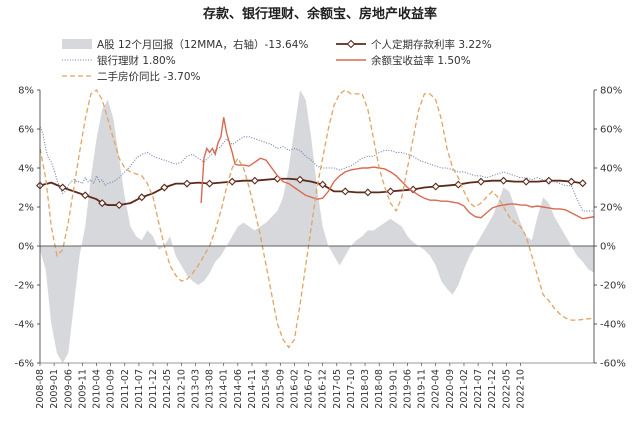 Image resolution: width=640 pixels, height=426 pixels. I want to click on x-tick-label: 2022-10, so click(521, 389).